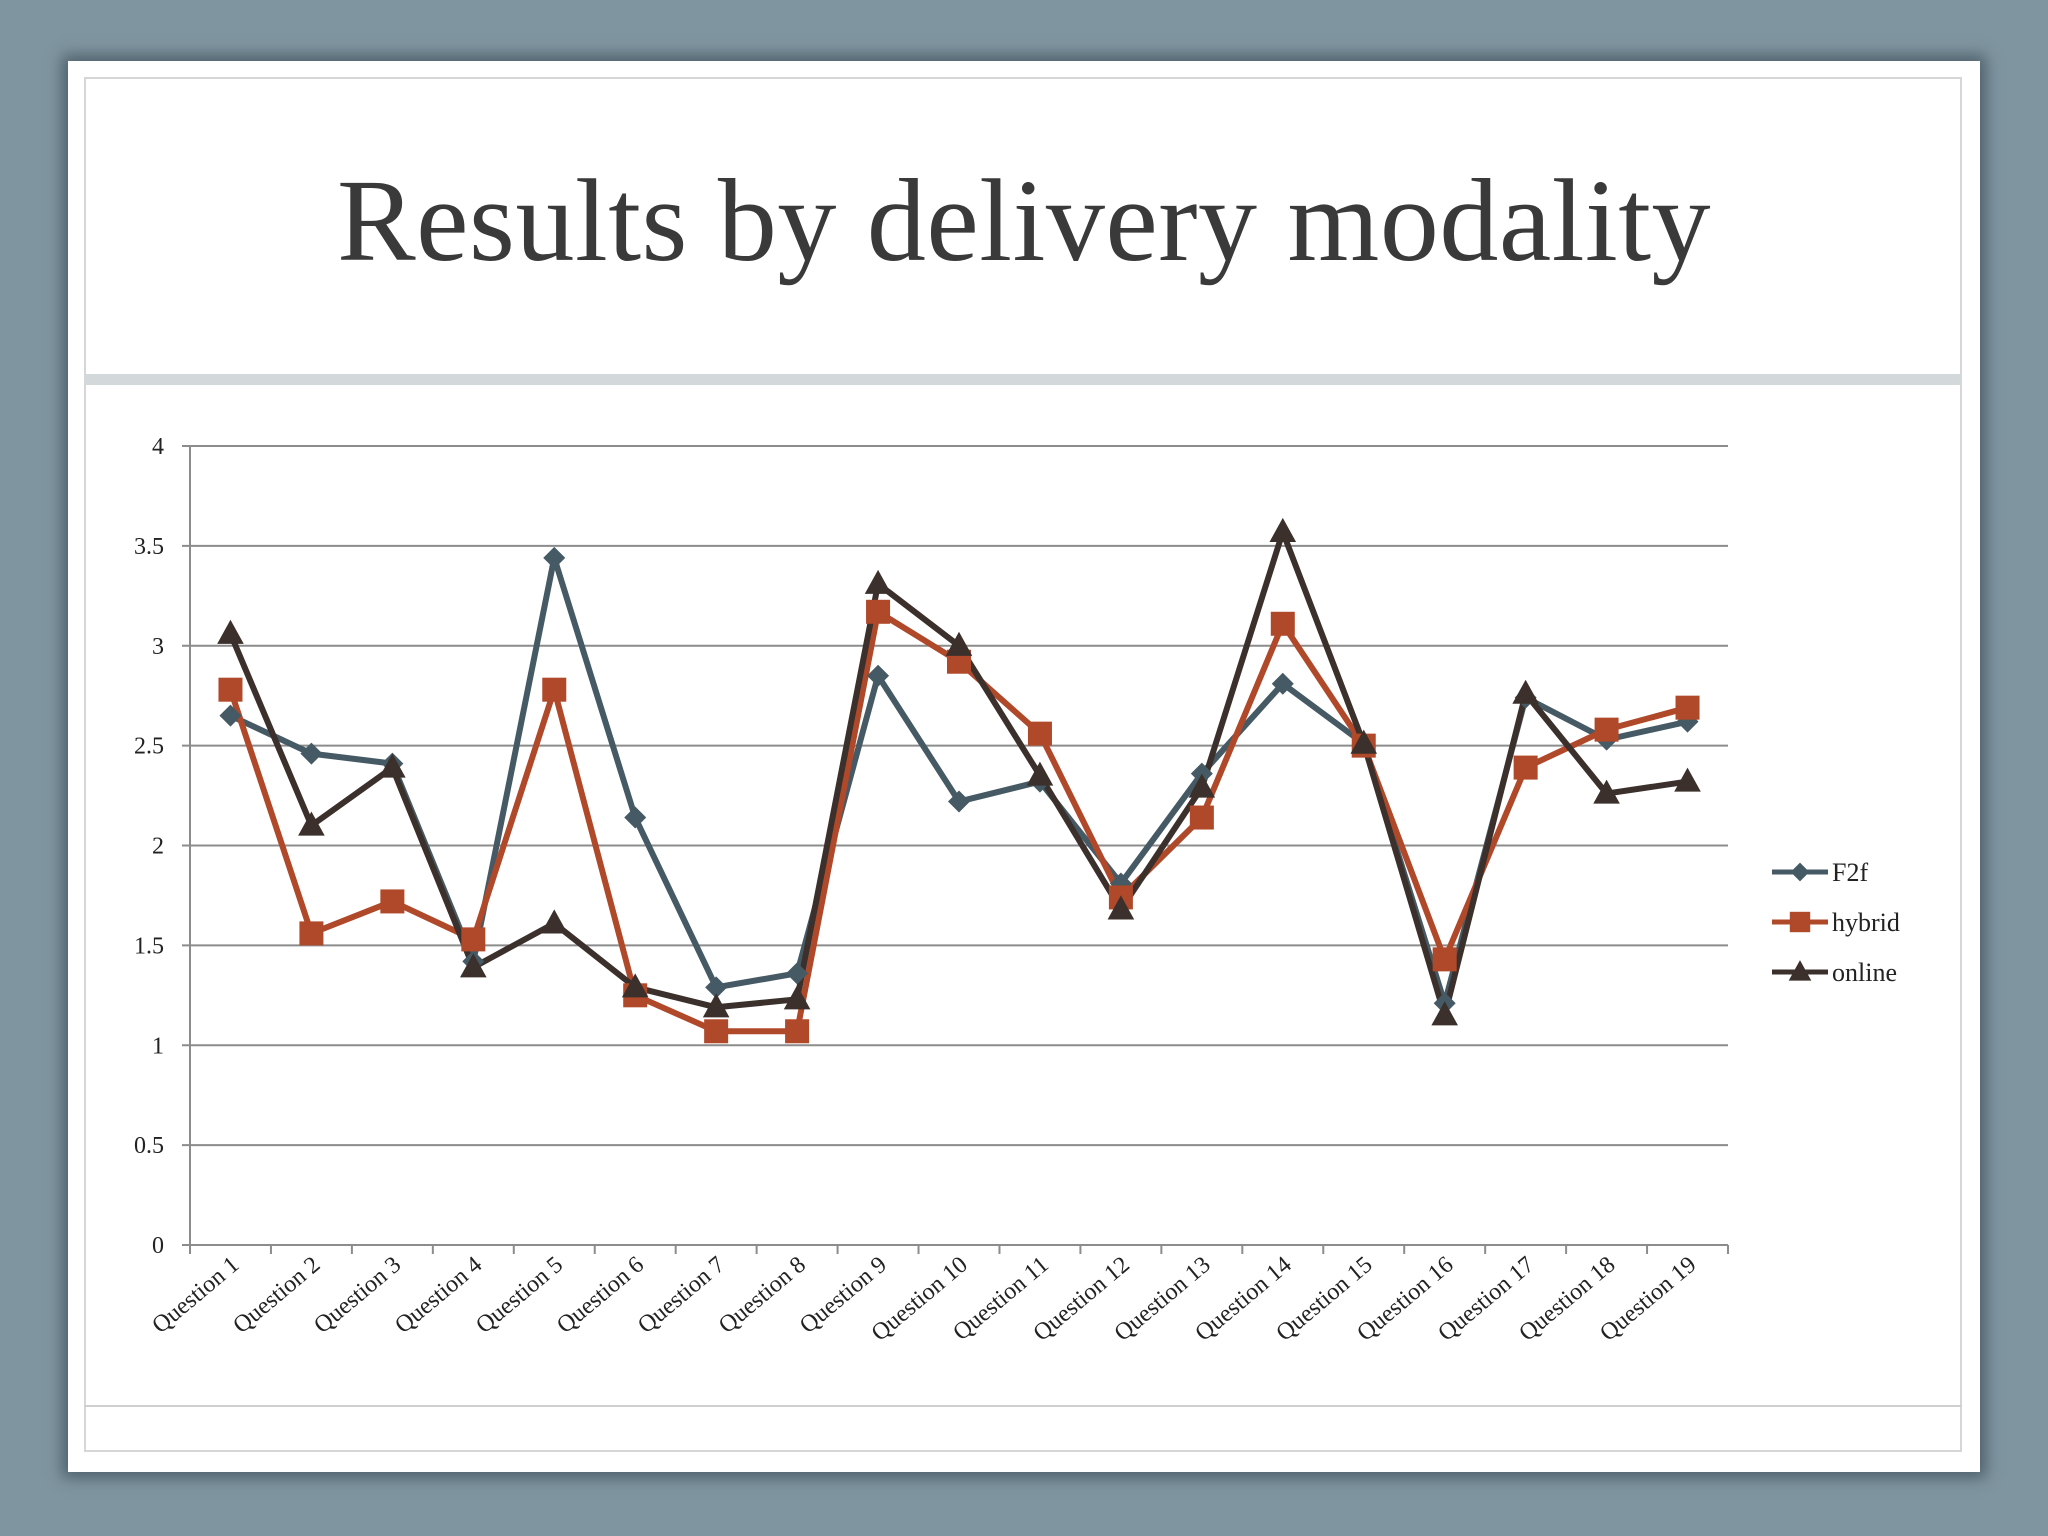  Describe the element at coordinates (158, 1246) in the screenshot. I see `y-tick-label: 0` at that location.